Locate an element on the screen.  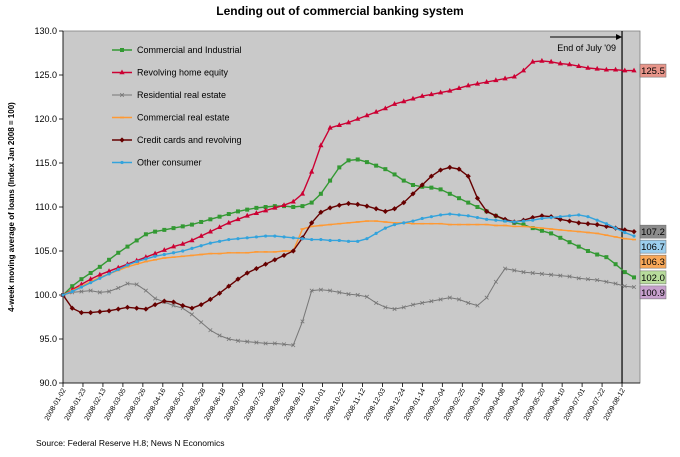
end-label-text: 125.5 is located at coordinates (653, 71).